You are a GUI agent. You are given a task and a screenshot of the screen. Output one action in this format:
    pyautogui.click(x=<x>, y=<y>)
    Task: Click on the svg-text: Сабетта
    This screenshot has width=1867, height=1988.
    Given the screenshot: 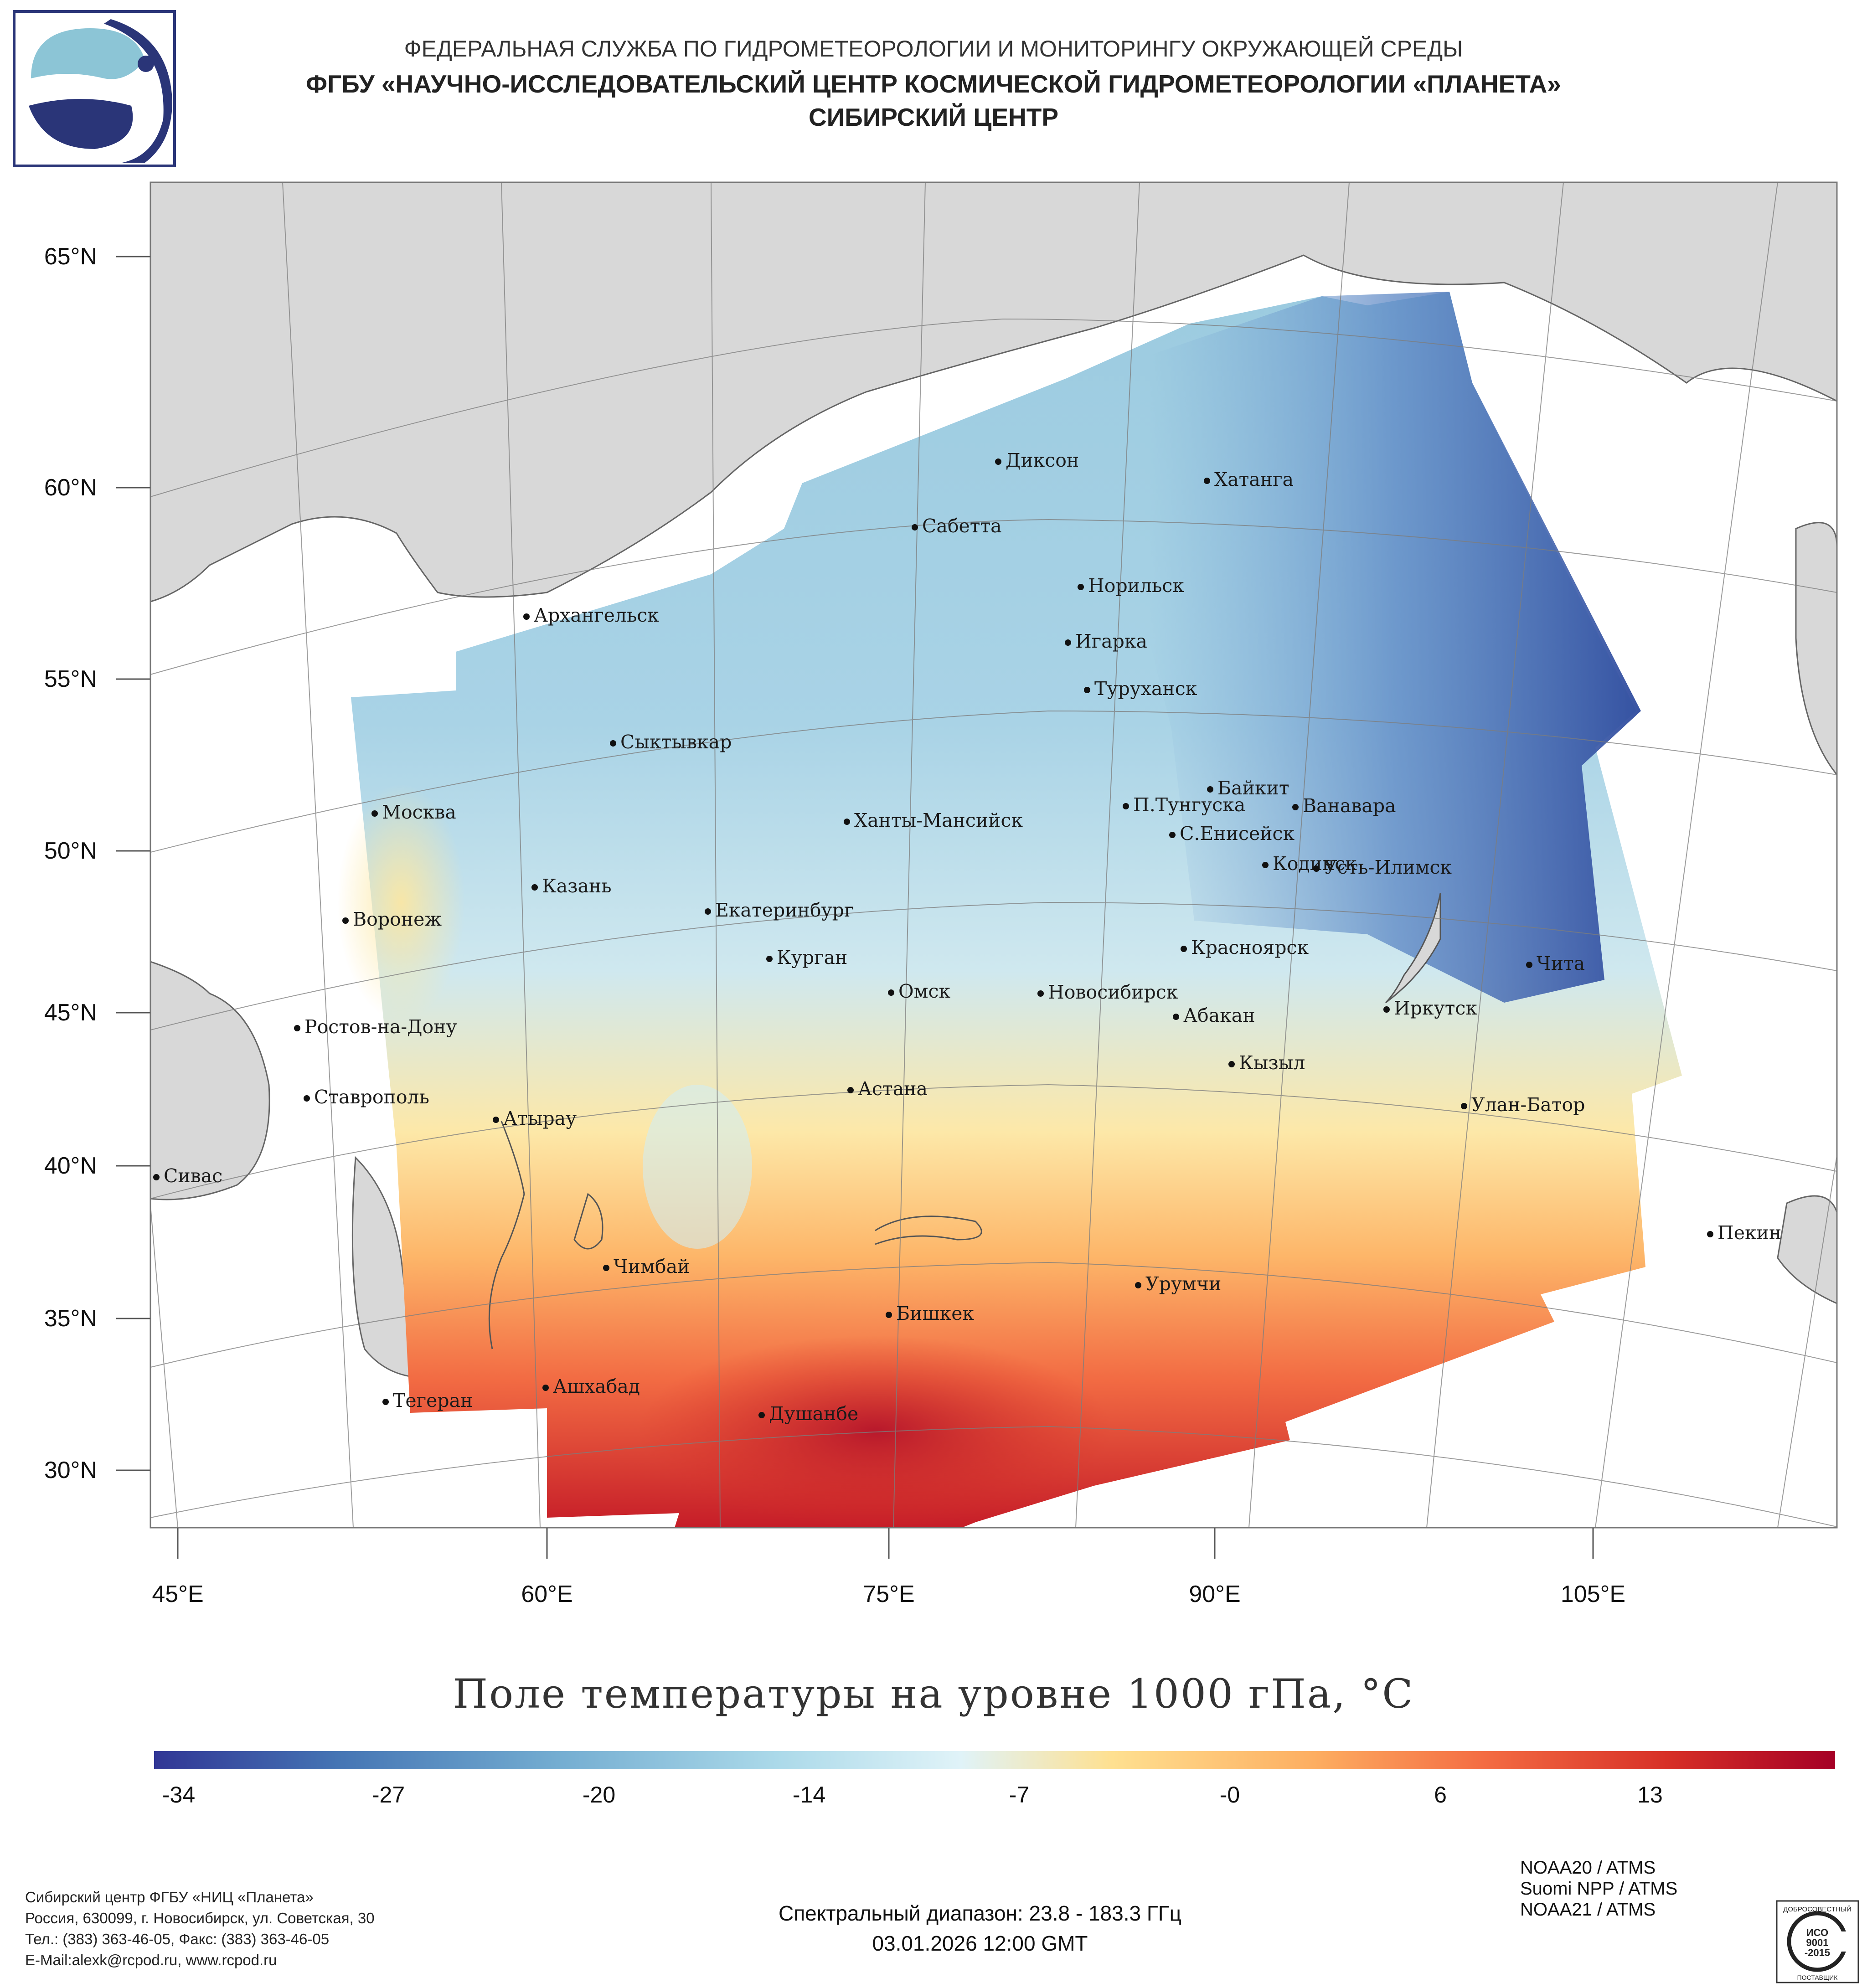 What is the action you would take?
    pyautogui.click(x=962, y=526)
    